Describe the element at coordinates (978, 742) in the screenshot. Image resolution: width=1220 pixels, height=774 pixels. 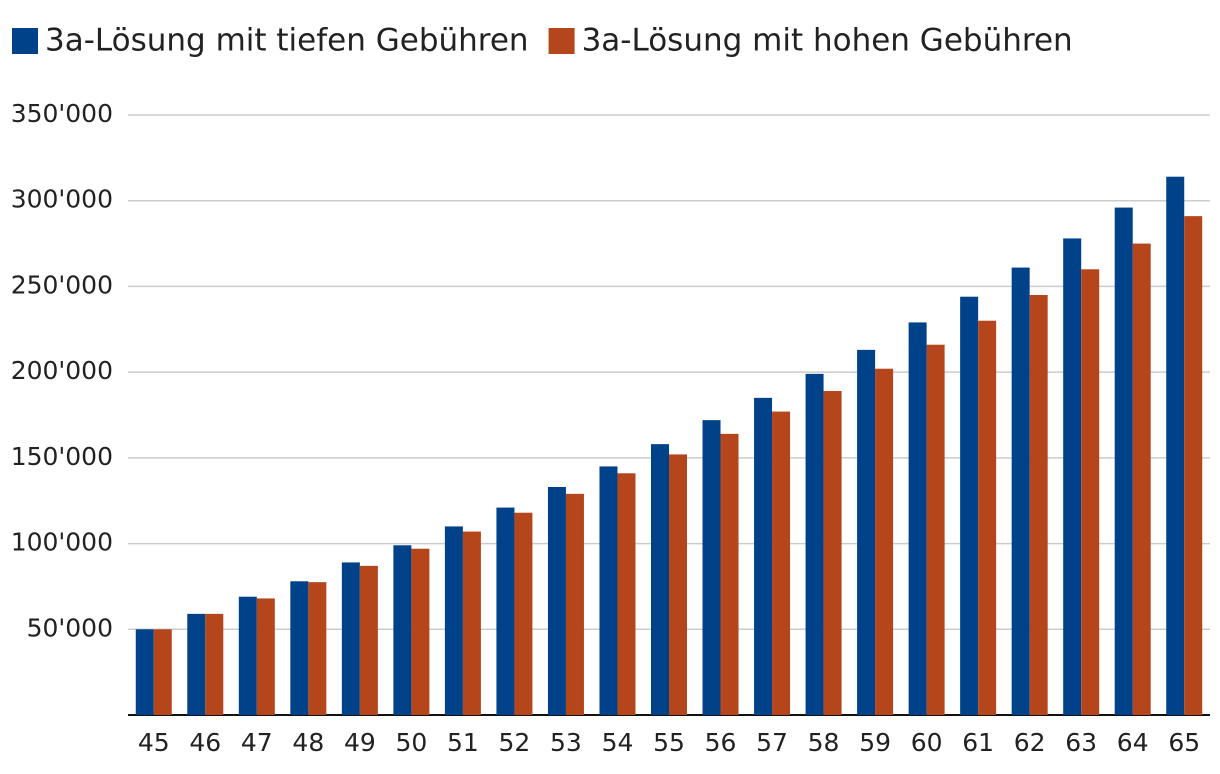
I see `x-tick-label: 61` at that location.